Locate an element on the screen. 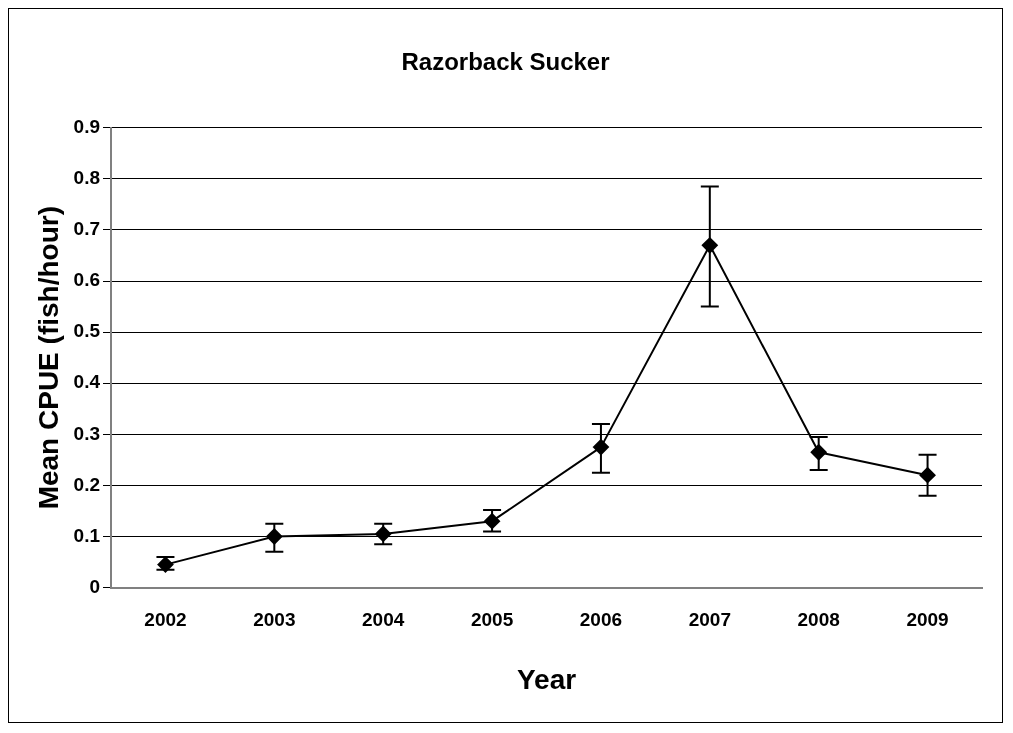 Image resolution: width=1013 pixels, height=733 pixels. y-tick-label: 0.5 is located at coordinates (87, 331).